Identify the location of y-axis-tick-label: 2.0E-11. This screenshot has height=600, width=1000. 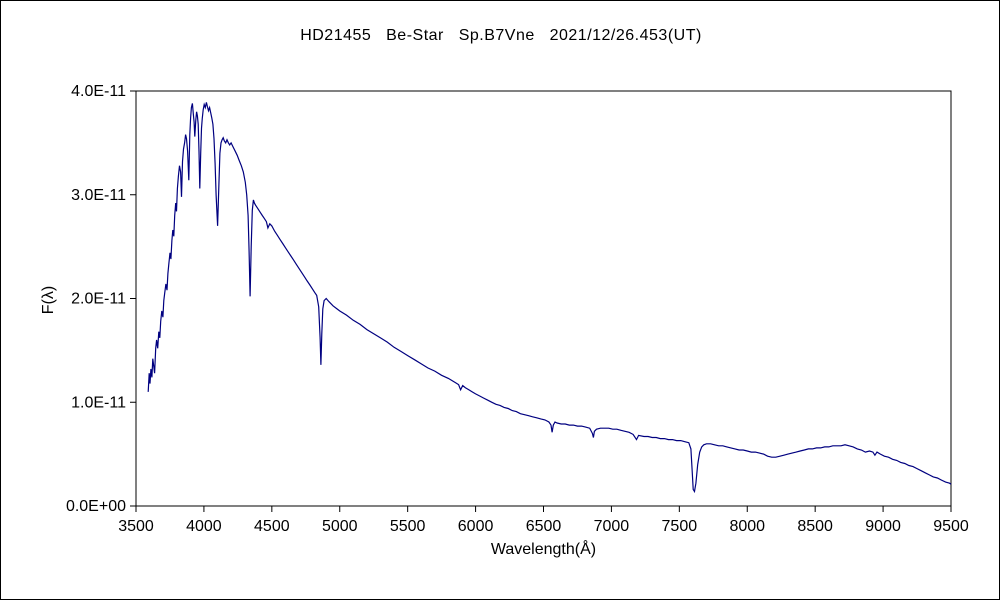
(98, 299).